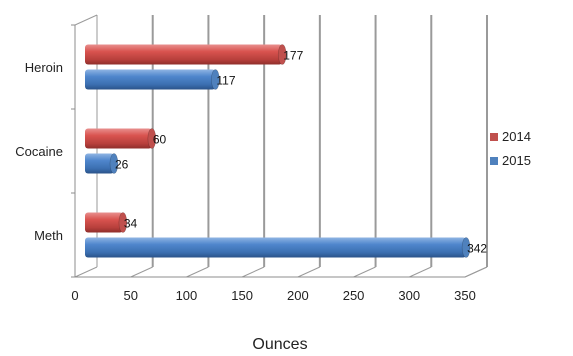 This screenshot has width=573, height=356. Describe the element at coordinates (104, 222) in the screenshot. I see `bar-2014-meth` at that location.